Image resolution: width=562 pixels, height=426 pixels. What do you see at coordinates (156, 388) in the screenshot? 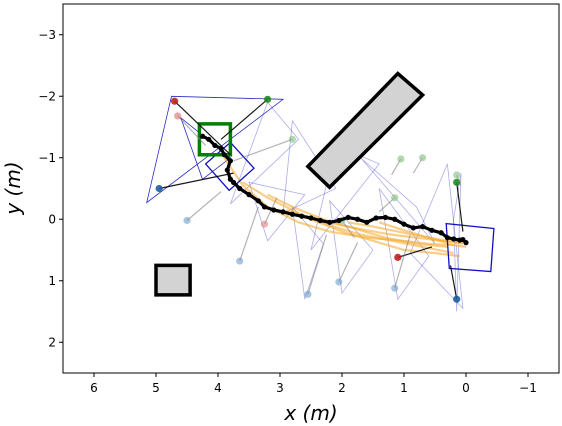
I see `x-tick-label: 5` at bounding box center [156, 388].